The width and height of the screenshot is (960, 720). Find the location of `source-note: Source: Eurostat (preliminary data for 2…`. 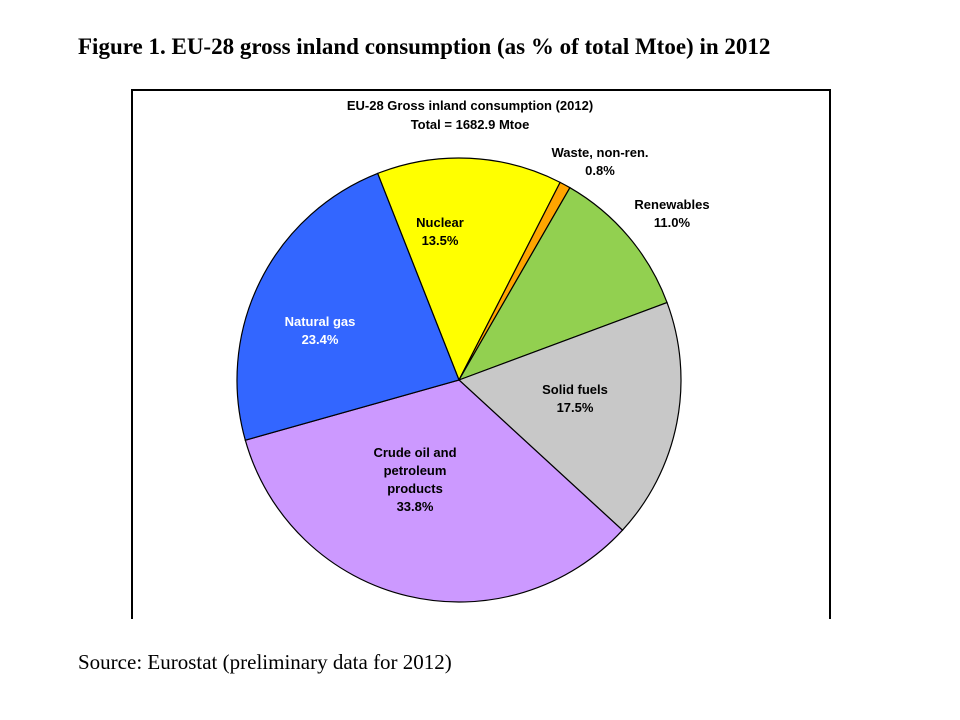

source-note: Source: Eurostat (preliminary data for 2… is located at coordinates (265, 662).